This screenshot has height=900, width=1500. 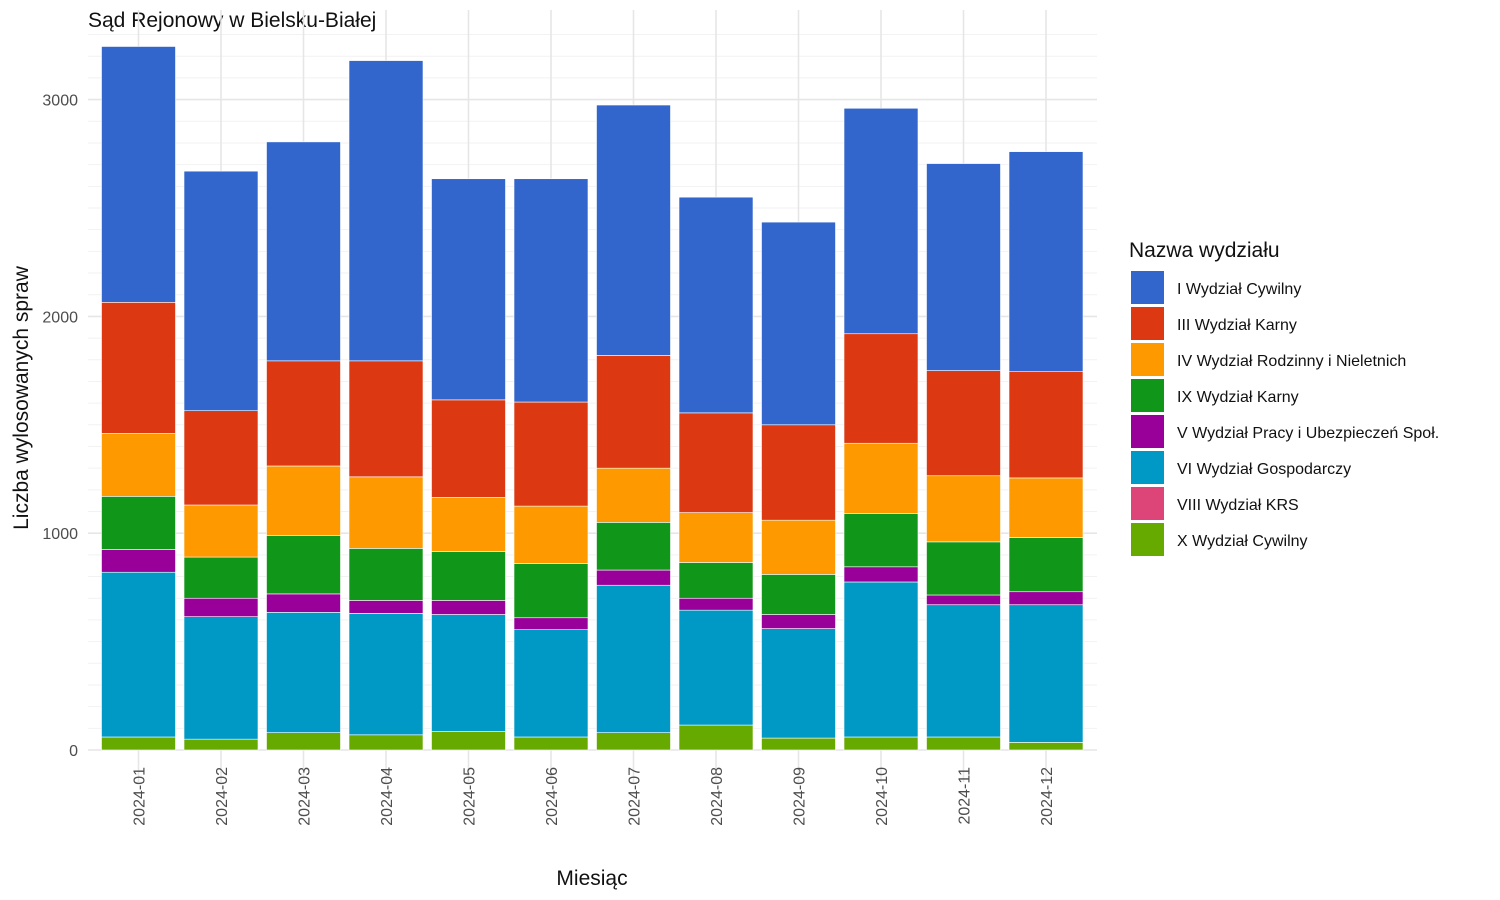 What do you see at coordinates (591, 878) in the screenshot?
I see `x-axis-title: Miesiąc` at bounding box center [591, 878].